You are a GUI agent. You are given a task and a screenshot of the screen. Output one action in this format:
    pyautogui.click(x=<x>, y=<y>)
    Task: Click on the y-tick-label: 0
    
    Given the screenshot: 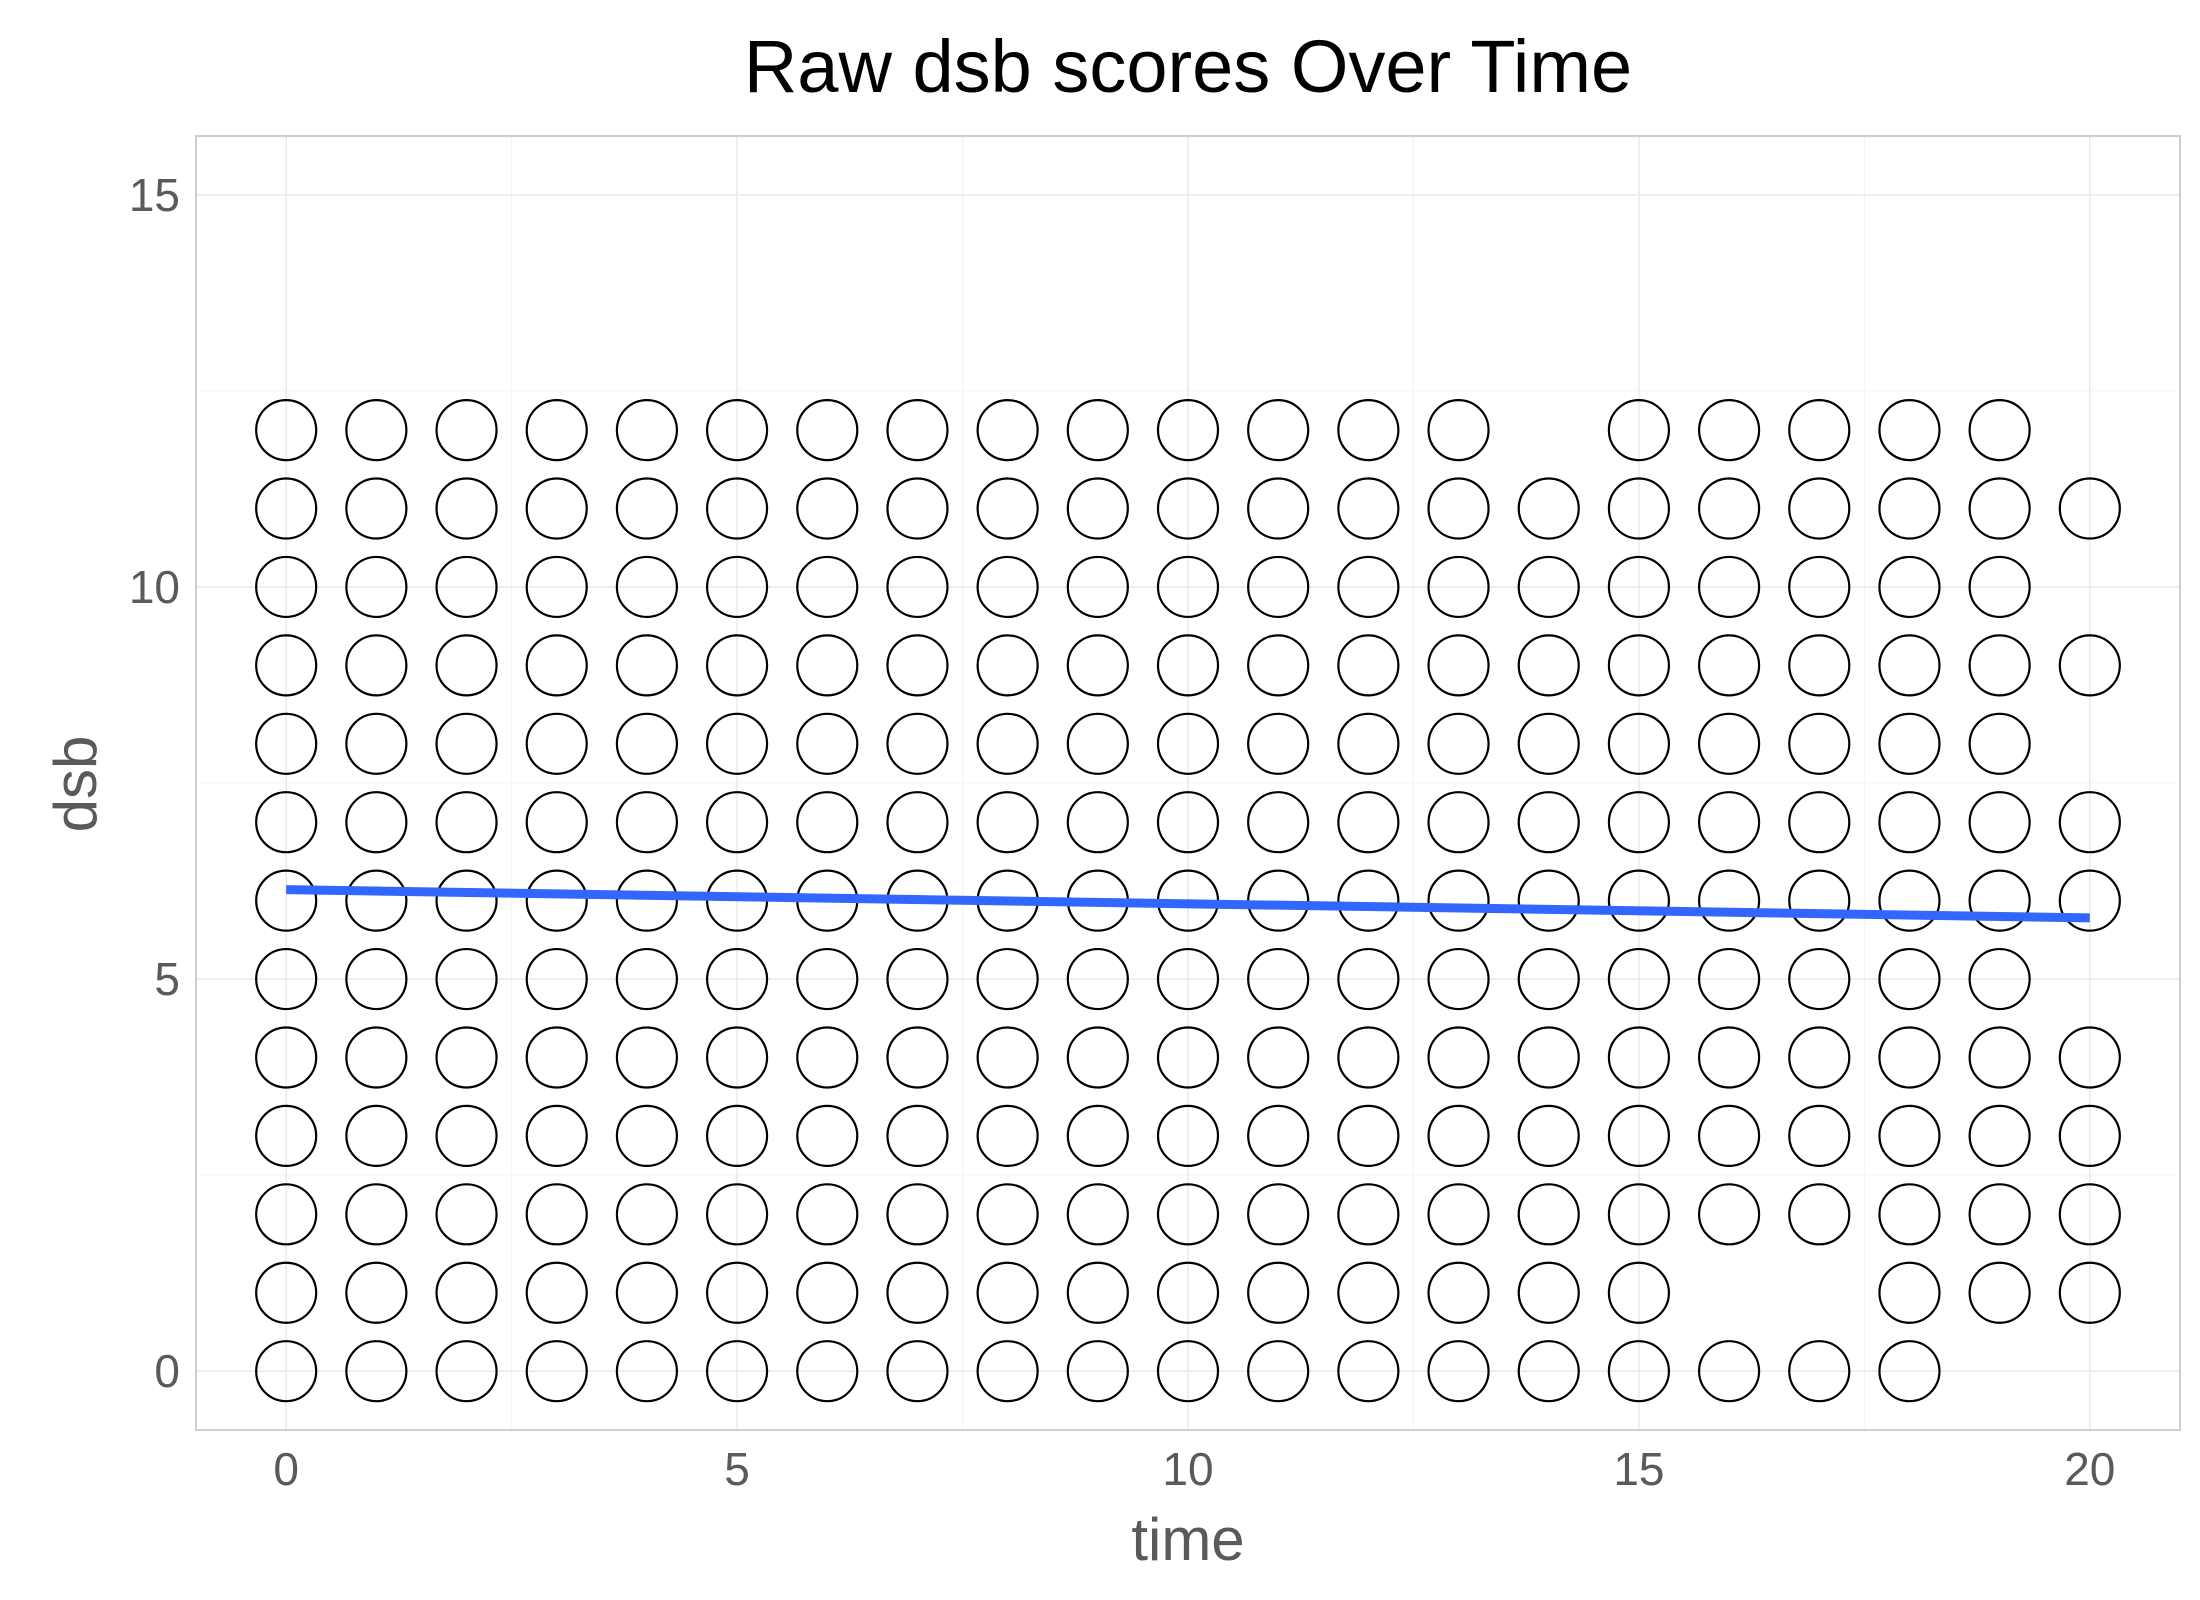 What is the action you would take?
    pyautogui.click(x=167, y=1371)
    